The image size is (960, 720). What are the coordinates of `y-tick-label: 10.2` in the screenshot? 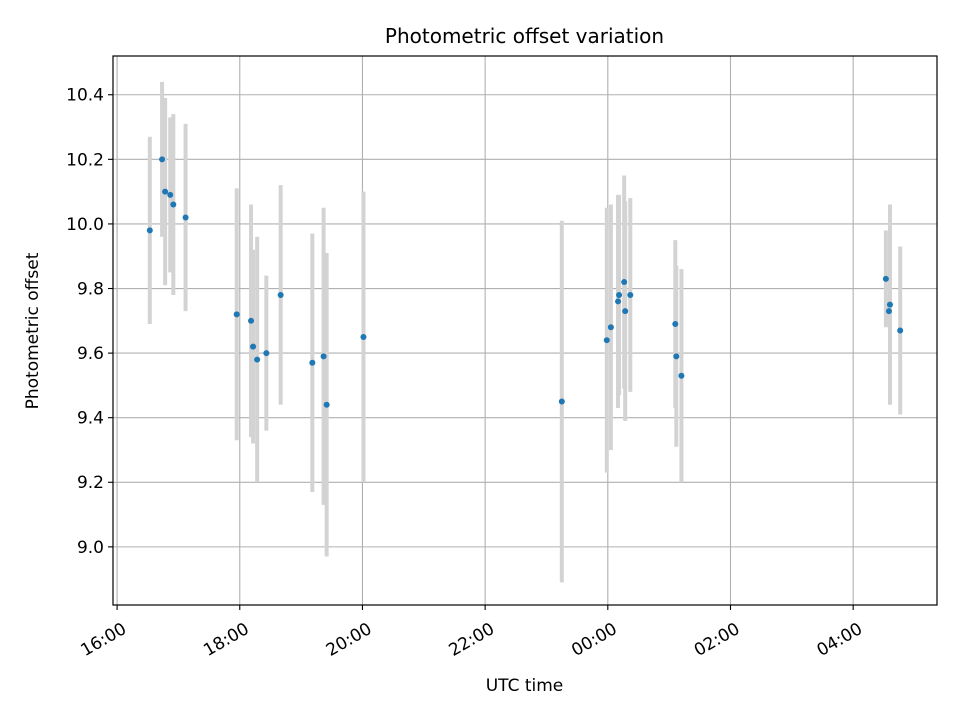 It's located at (85, 160).